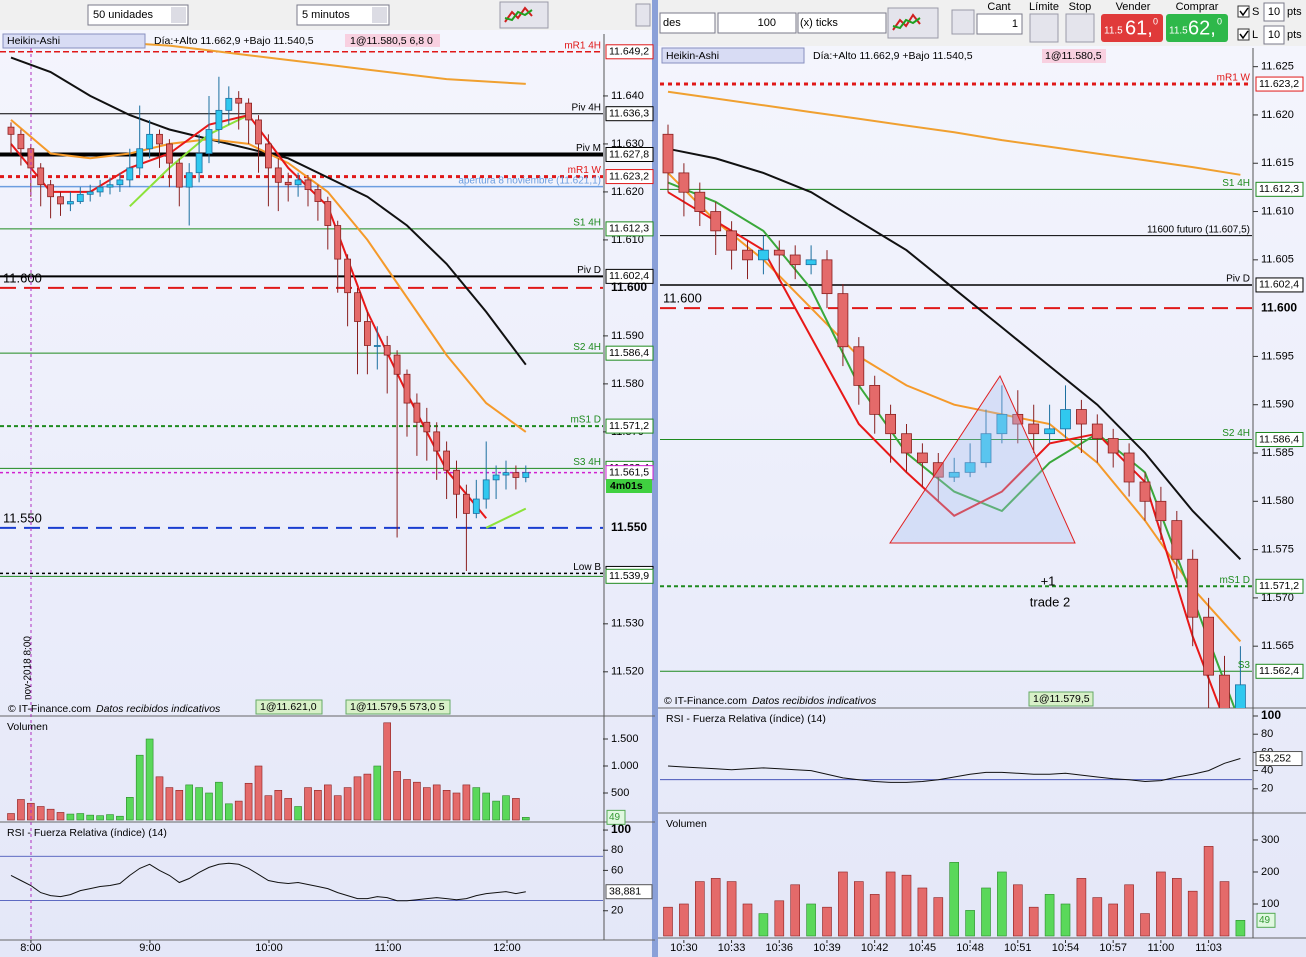 This screenshot has height=957, width=1306. Describe the element at coordinates (627, 240) in the screenshot. I see `y-tick-label: 11.610` at that location.